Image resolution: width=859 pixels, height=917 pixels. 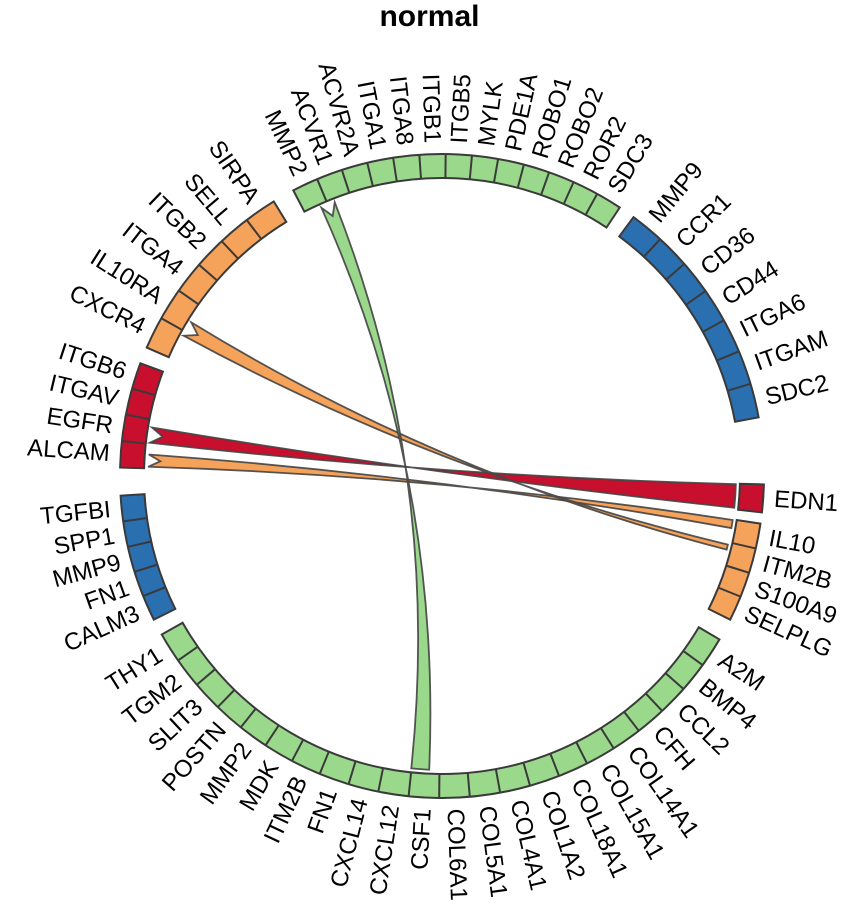 What do you see at coordinates (461, 108) in the screenshot?
I see `gene-label: ITGB5` at bounding box center [461, 108].